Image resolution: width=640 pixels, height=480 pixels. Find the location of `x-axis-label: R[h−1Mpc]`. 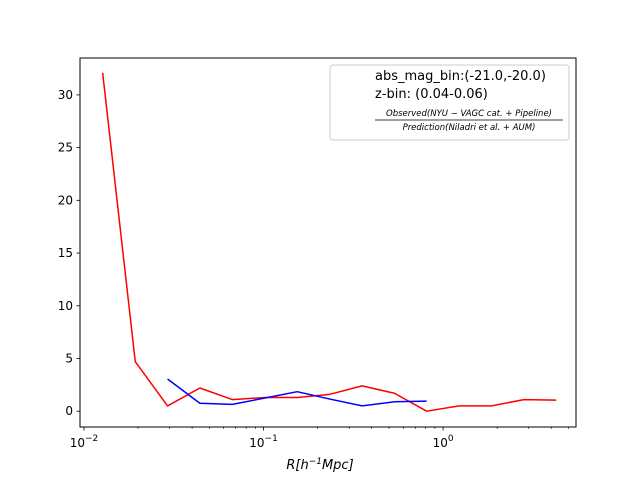

x-axis-label: R[h−1Mpc] is located at coordinates (319, 465).